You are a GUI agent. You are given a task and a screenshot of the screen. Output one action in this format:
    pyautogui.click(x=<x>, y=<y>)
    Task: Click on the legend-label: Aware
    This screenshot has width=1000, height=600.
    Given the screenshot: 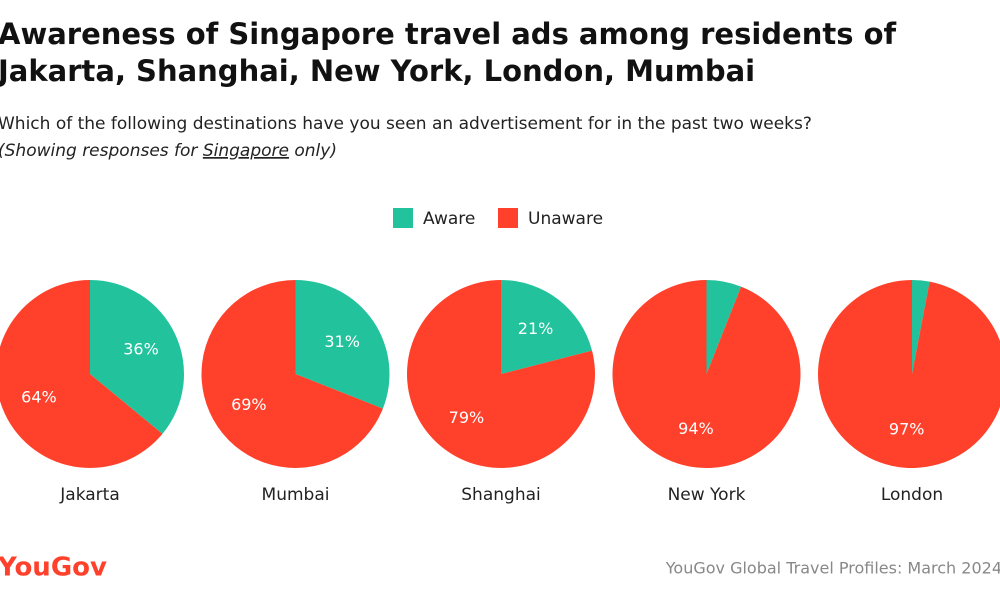 What is the action you would take?
    pyautogui.click(x=449, y=219)
    